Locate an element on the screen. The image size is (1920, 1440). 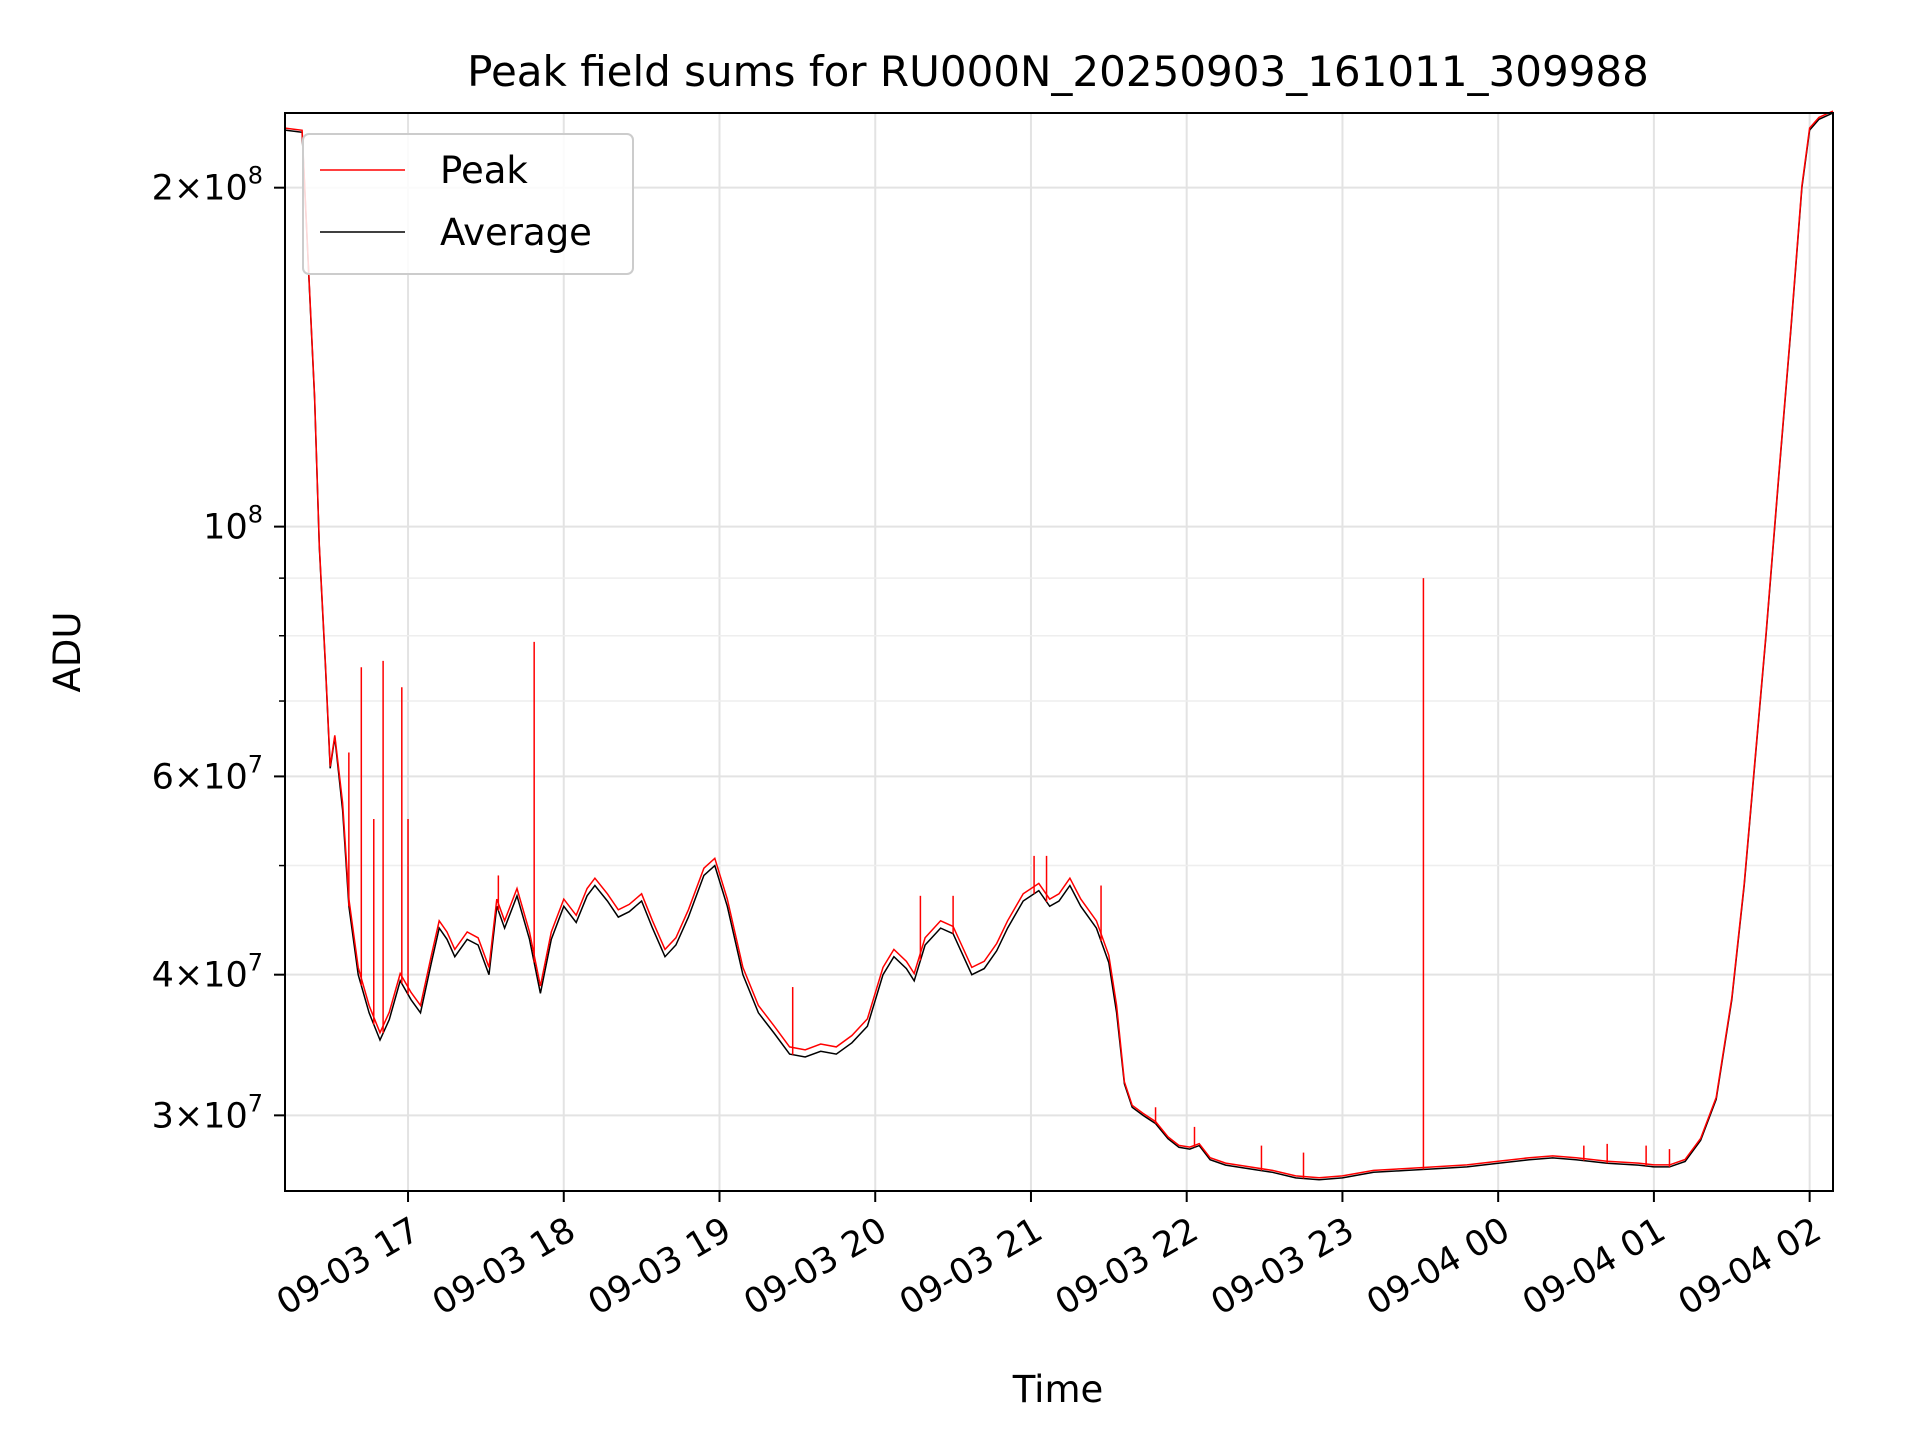
y-tick-label: 108 is located at coordinates (233, 524).